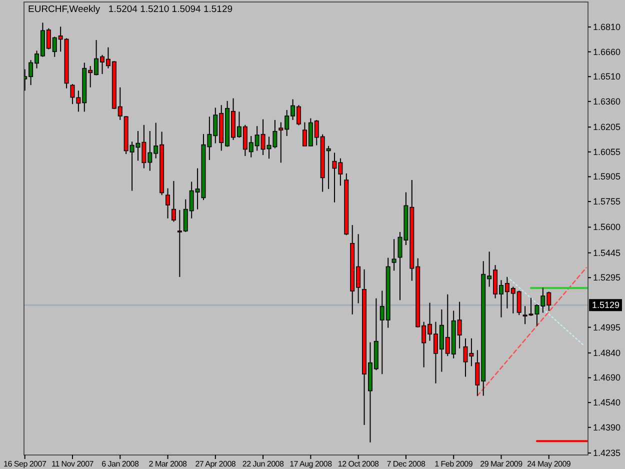  Describe the element at coordinates (607, 427) in the screenshot. I see `y-tick-label: 1.4390` at that location.